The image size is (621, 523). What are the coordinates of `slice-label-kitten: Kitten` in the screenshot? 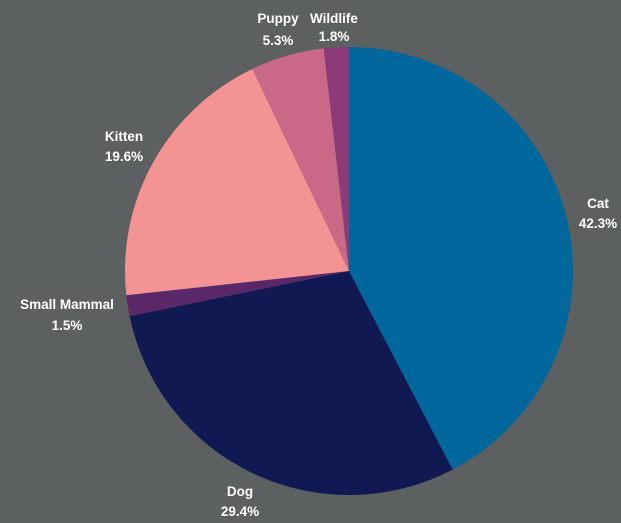 It's located at (124, 136).